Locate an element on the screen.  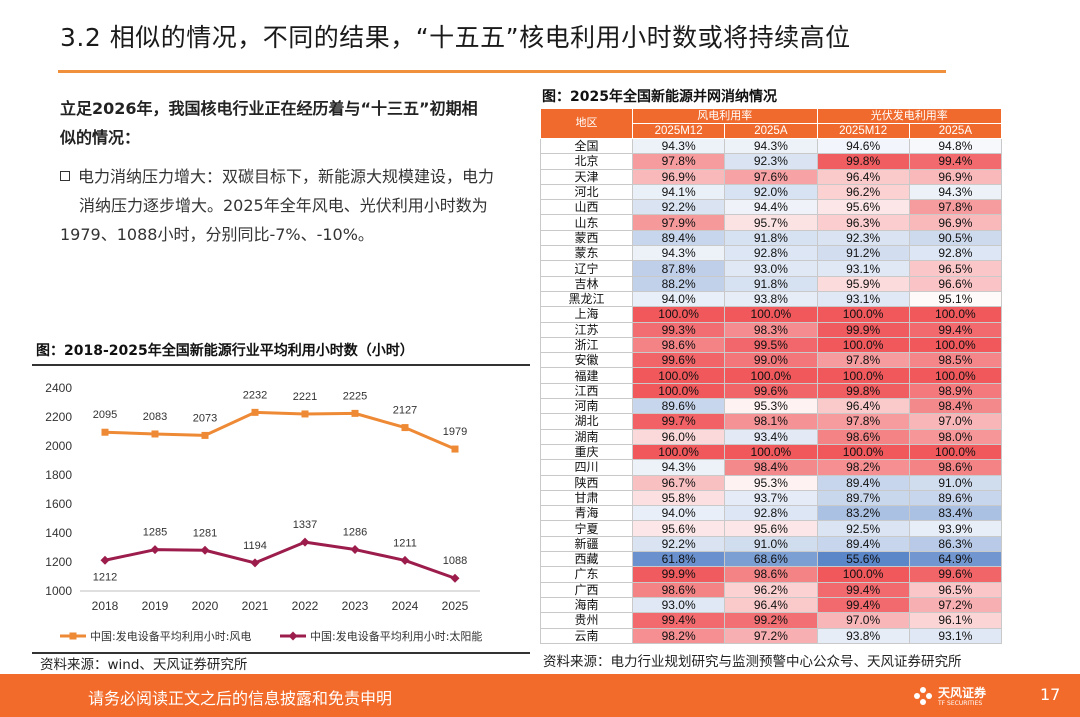
region-cell: 天津 is located at coordinates (586, 176).